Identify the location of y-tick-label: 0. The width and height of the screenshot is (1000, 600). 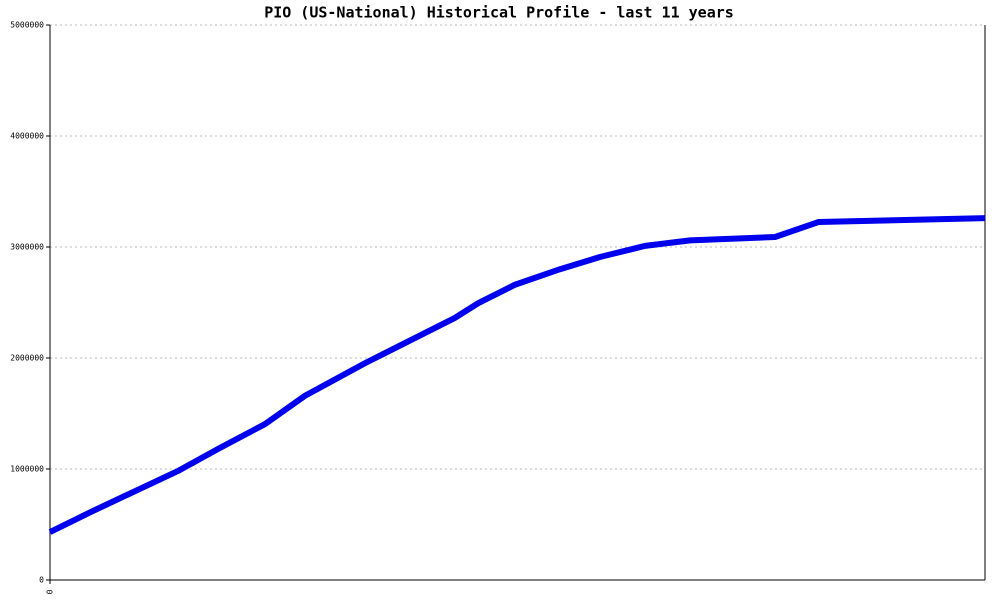
(41, 580).